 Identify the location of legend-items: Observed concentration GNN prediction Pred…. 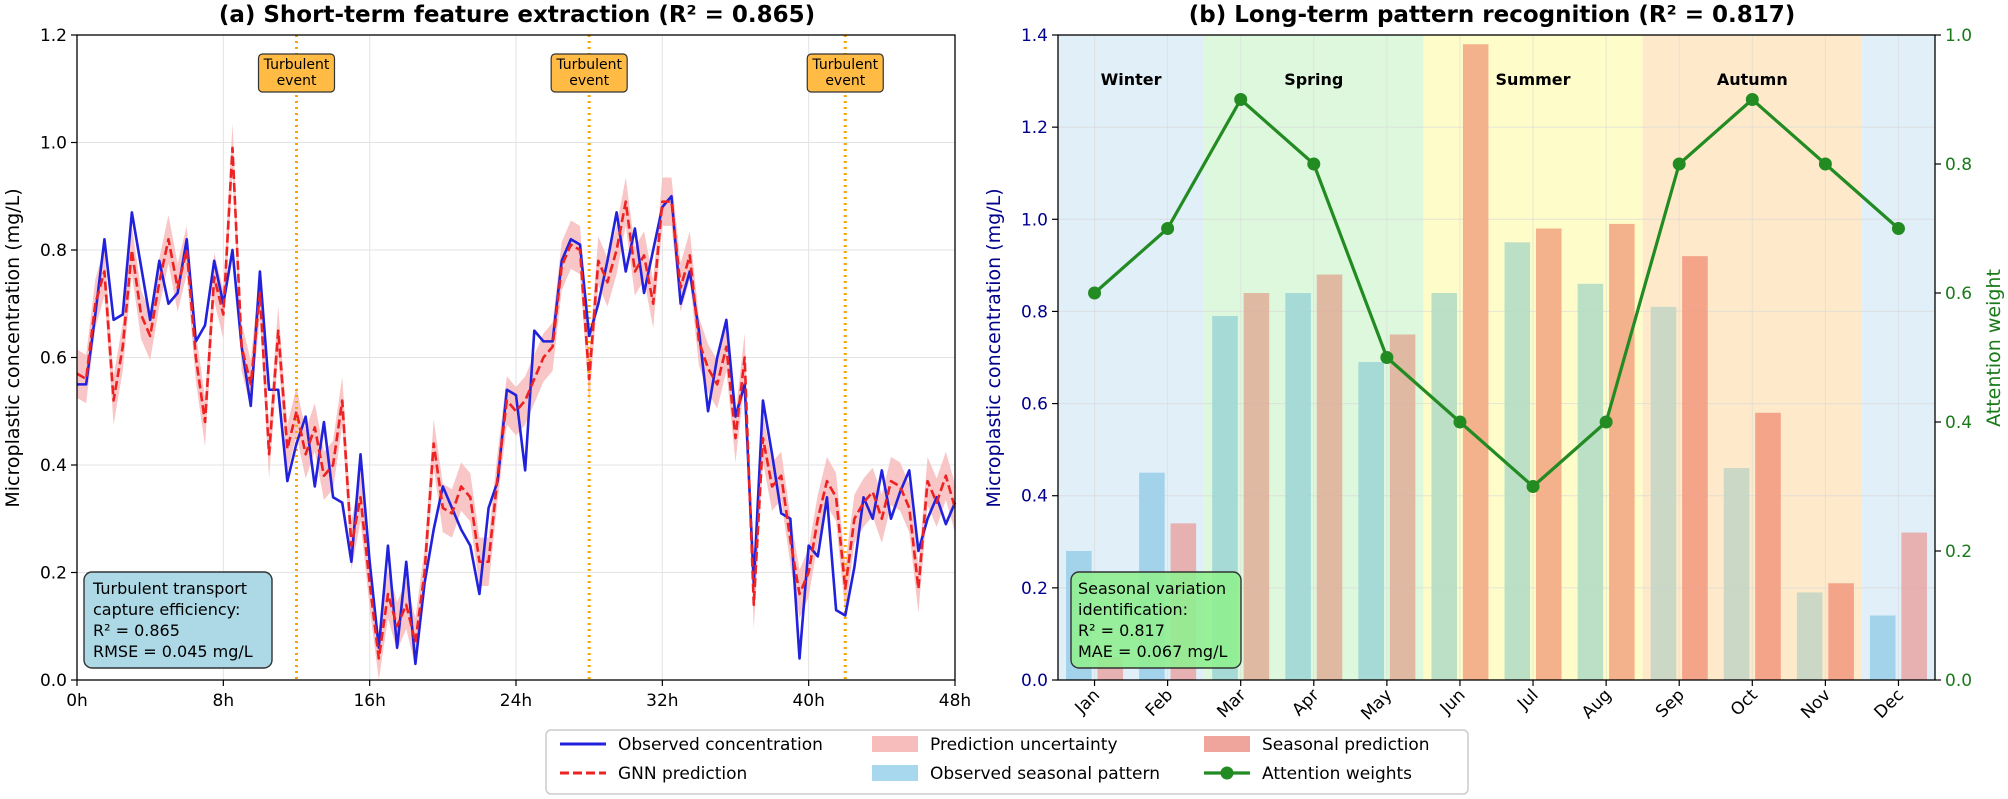
(995, 759).